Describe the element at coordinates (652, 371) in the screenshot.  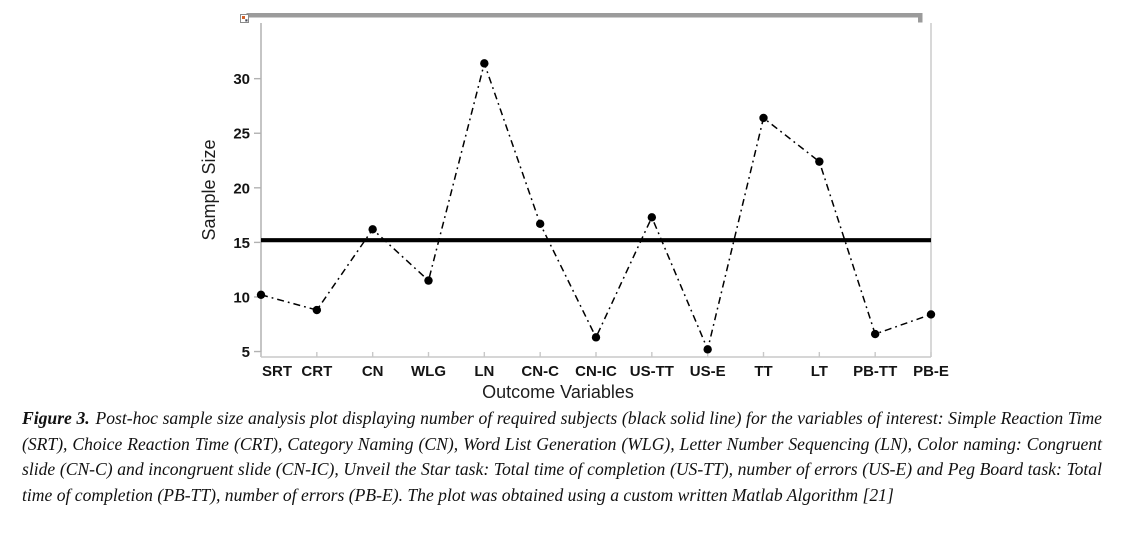
I see `x-tick-label: US-TT` at that location.